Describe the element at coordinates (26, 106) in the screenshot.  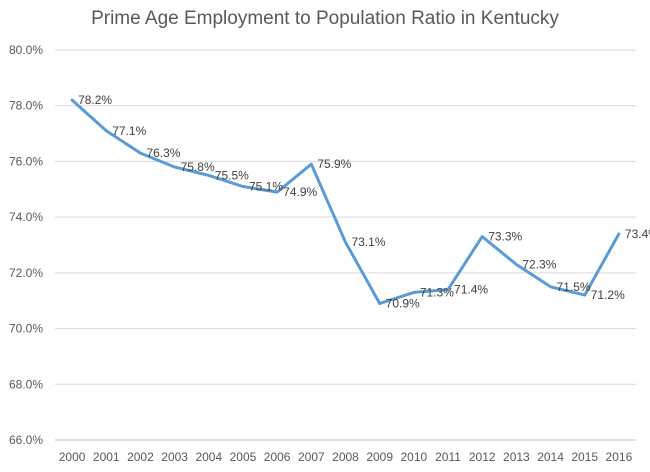
I see `y-tick-label: 78.0%` at that location.